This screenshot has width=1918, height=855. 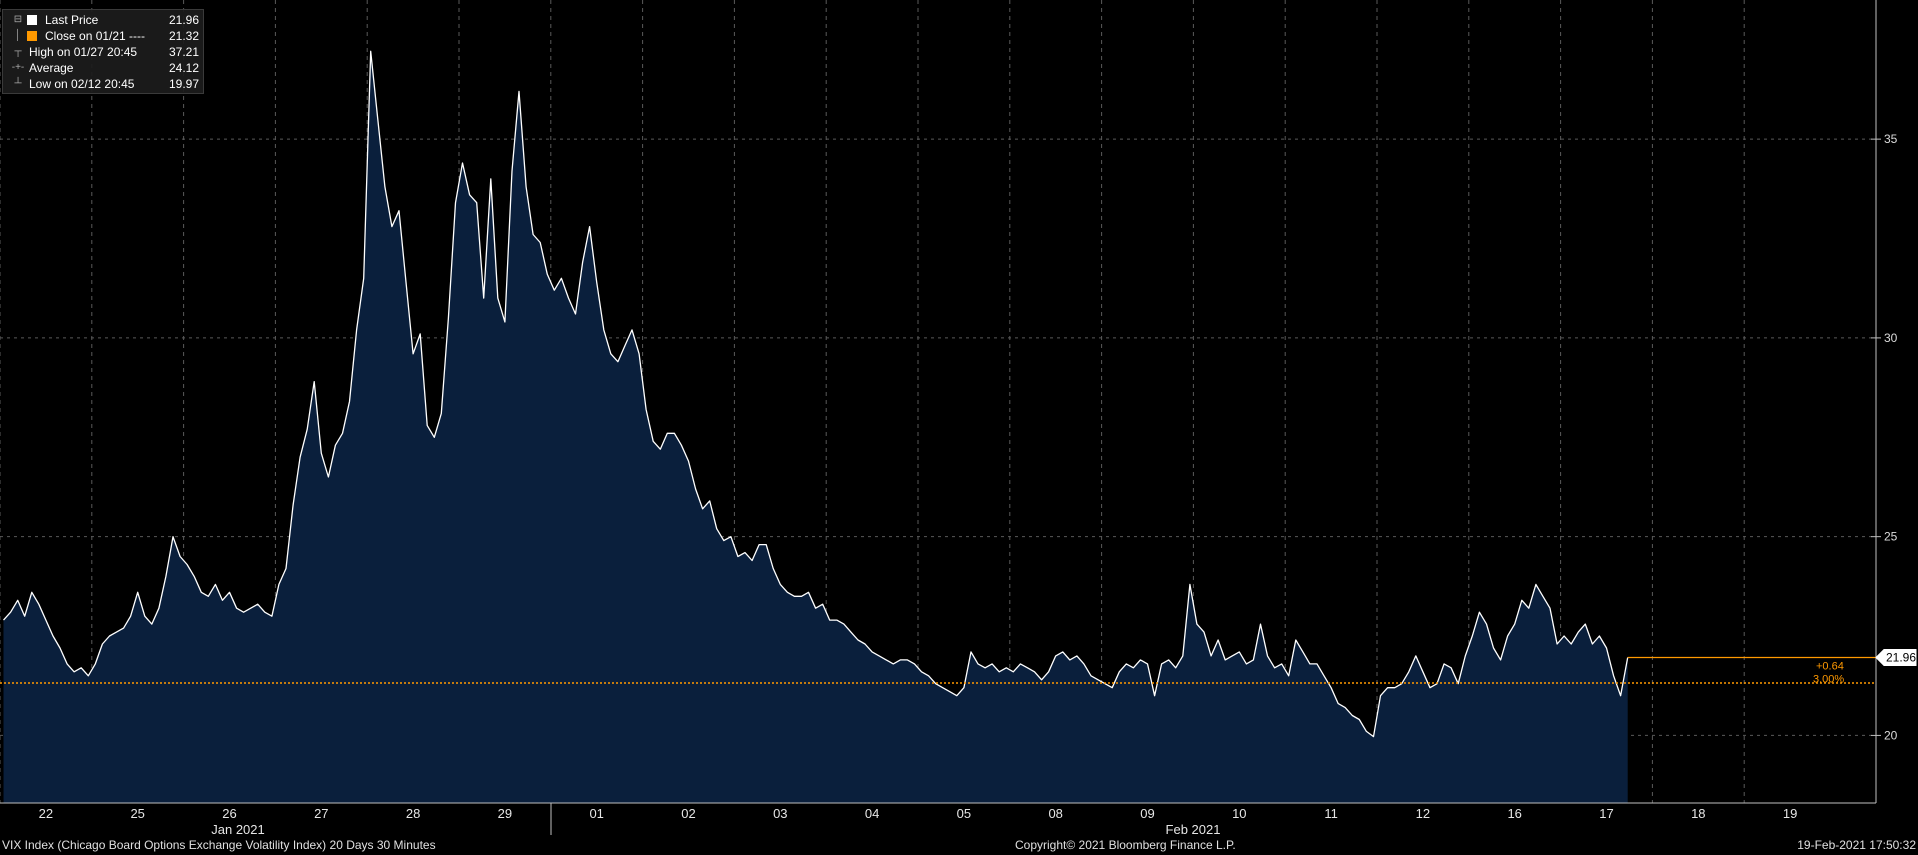 I want to click on x-tick-label: 22, so click(x=46, y=813).